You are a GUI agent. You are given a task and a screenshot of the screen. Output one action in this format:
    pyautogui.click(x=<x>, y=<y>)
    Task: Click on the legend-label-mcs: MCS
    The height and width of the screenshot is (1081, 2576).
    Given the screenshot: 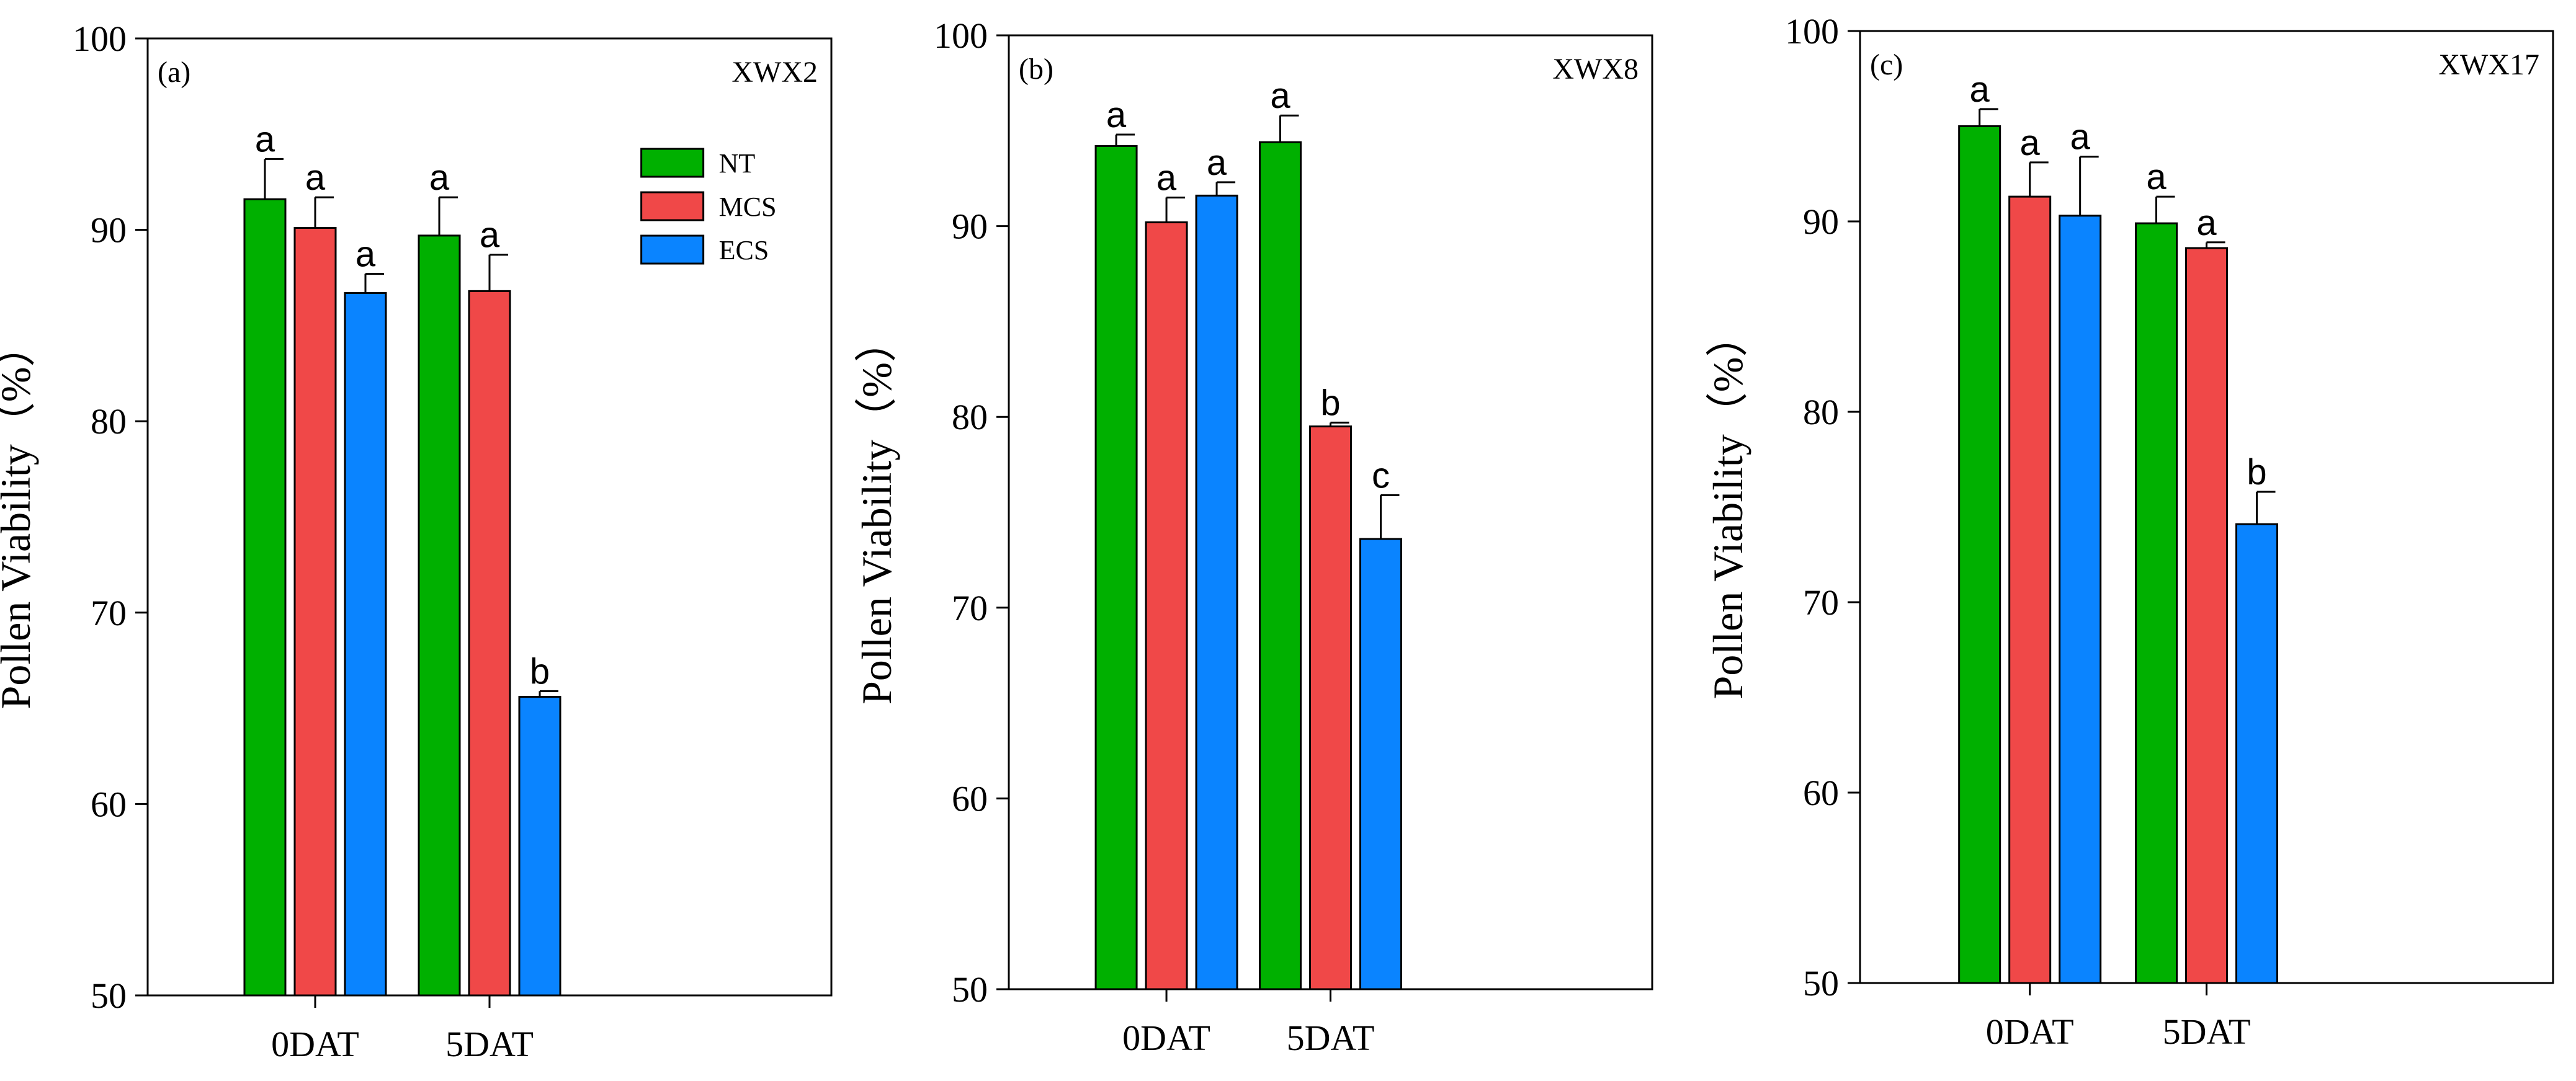 What is the action you would take?
    pyautogui.click(x=748, y=207)
    